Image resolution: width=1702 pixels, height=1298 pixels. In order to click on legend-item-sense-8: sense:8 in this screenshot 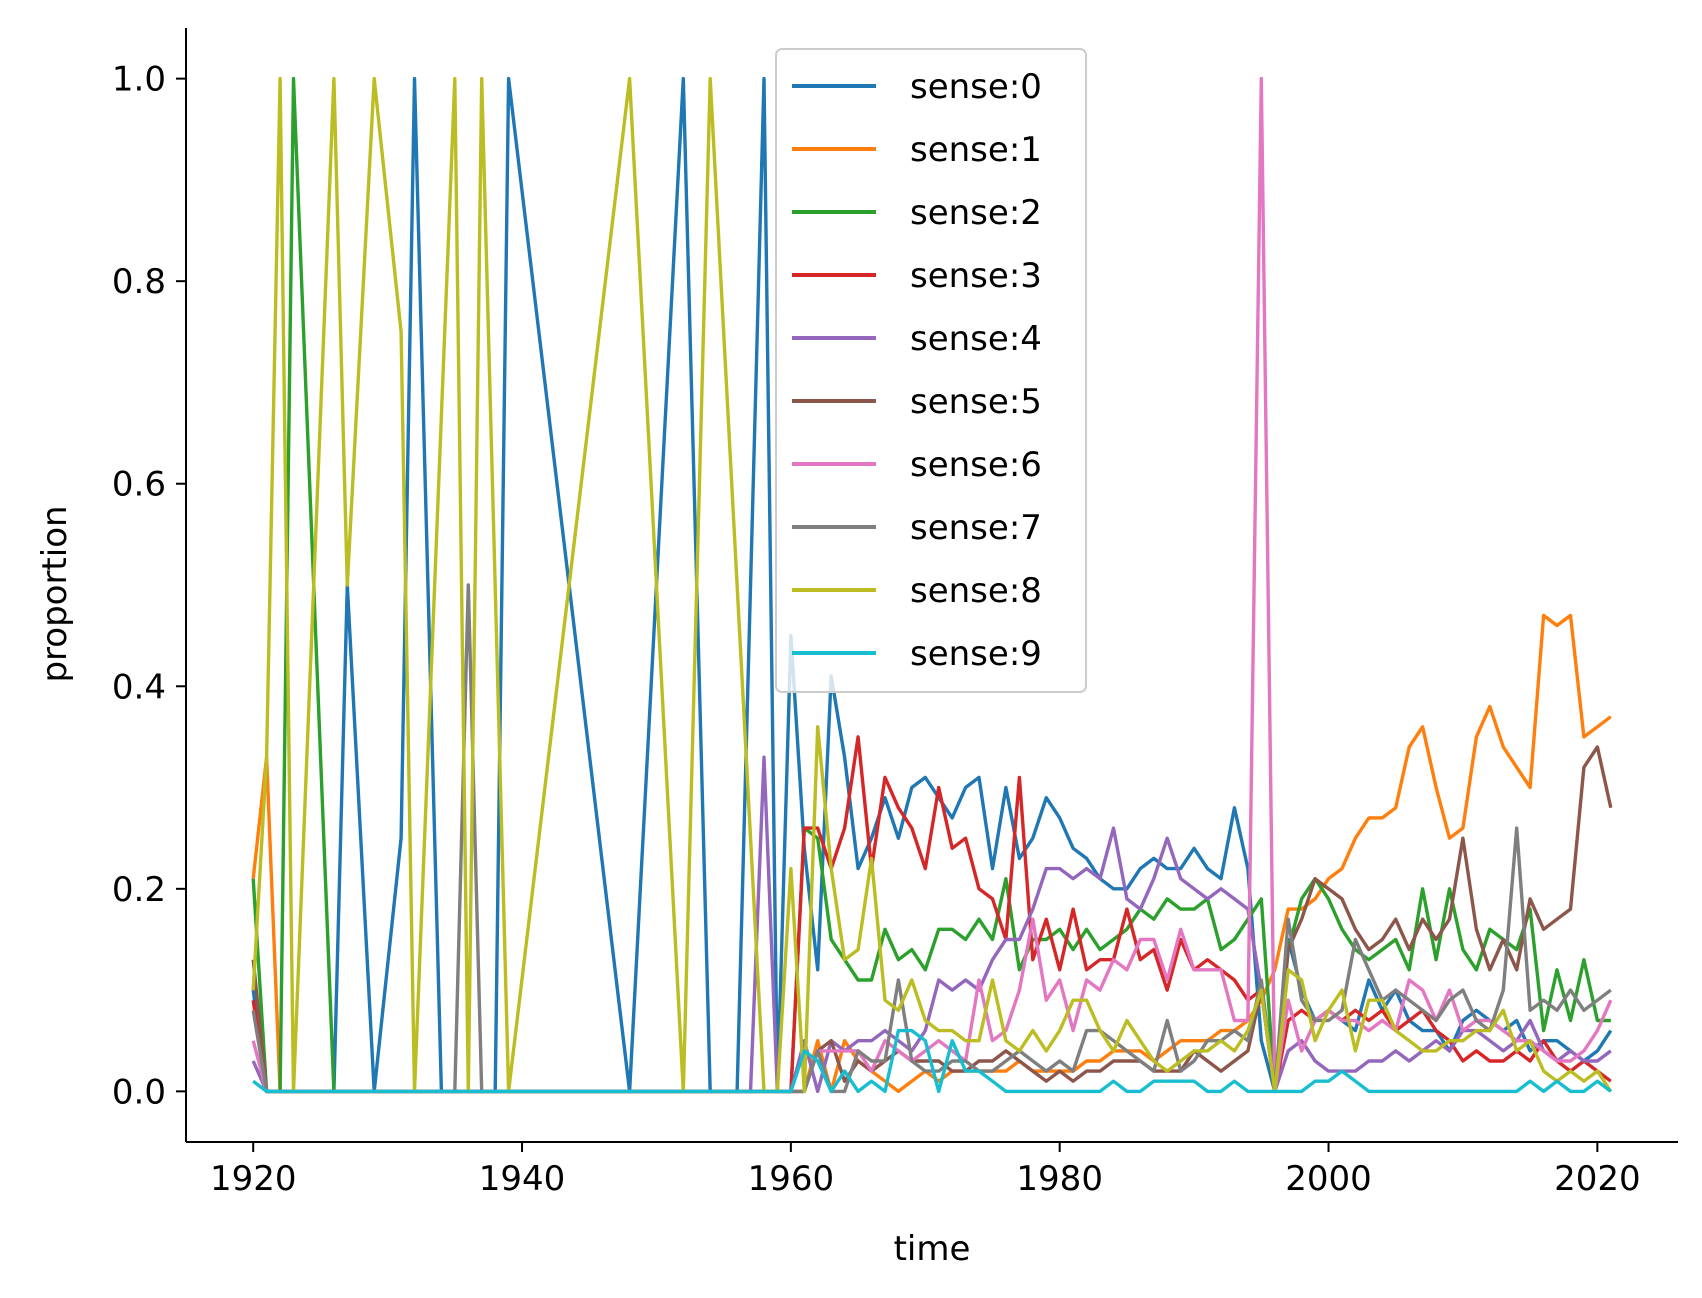, I will do `click(917, 591)`.